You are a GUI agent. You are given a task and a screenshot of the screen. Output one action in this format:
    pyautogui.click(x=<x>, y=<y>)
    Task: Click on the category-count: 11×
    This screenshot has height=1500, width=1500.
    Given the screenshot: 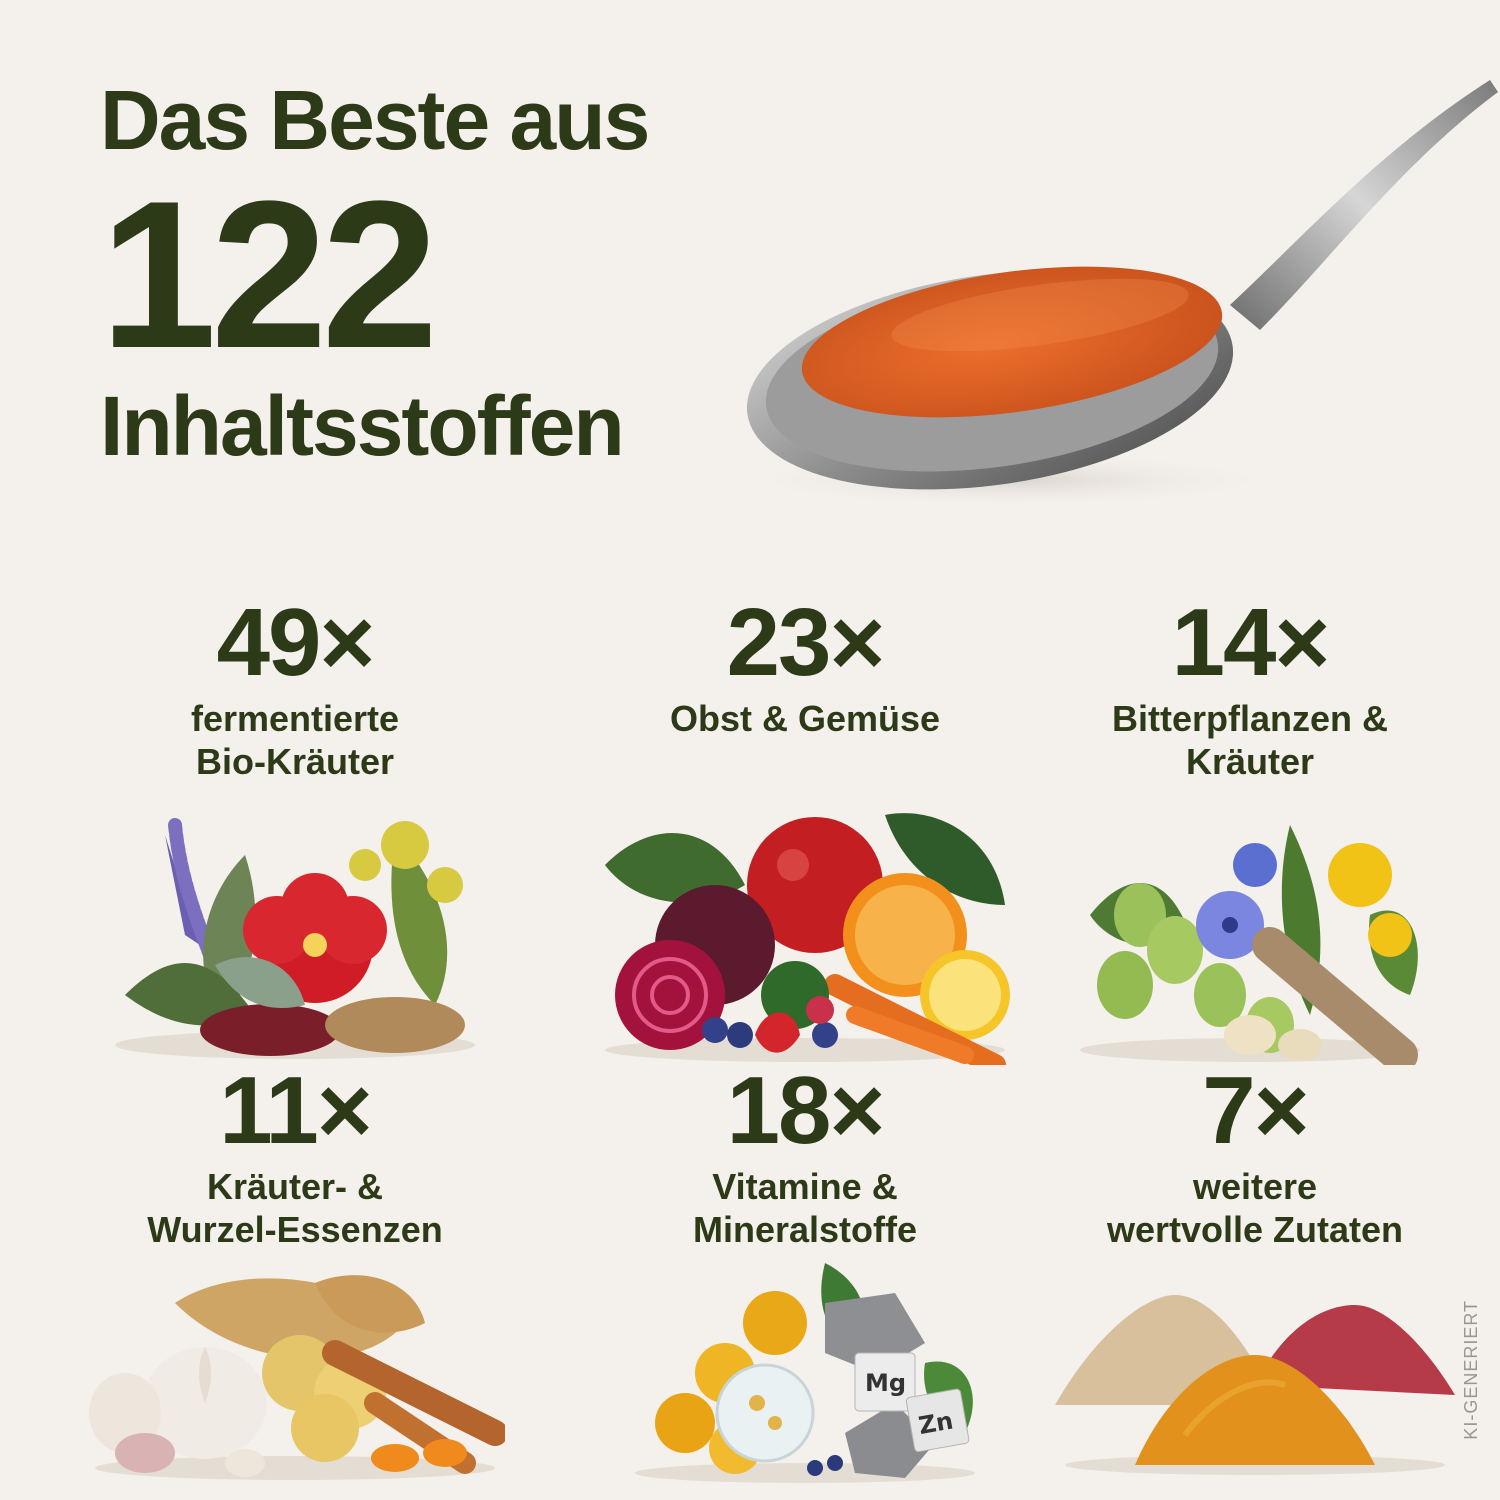 What is the action you would take?
    pyautogui.click(x=296, y=1110)
    